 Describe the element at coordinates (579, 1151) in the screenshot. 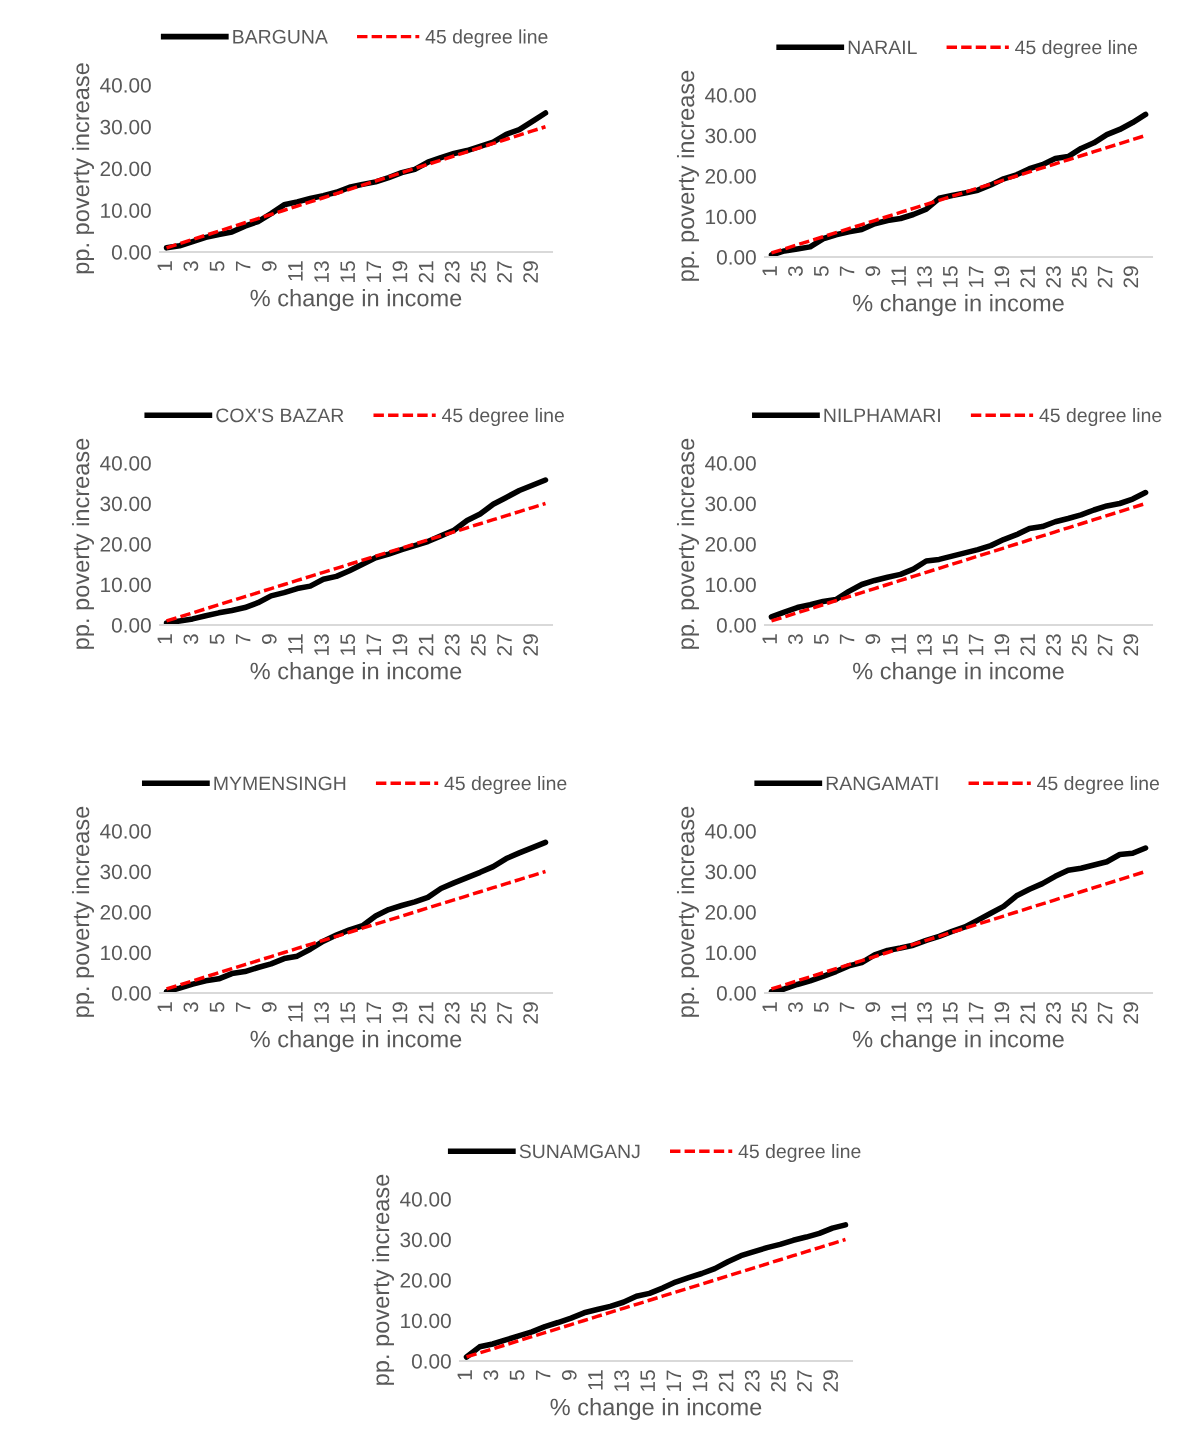

I see `legend-label: SUNAMGANJ` at that location.